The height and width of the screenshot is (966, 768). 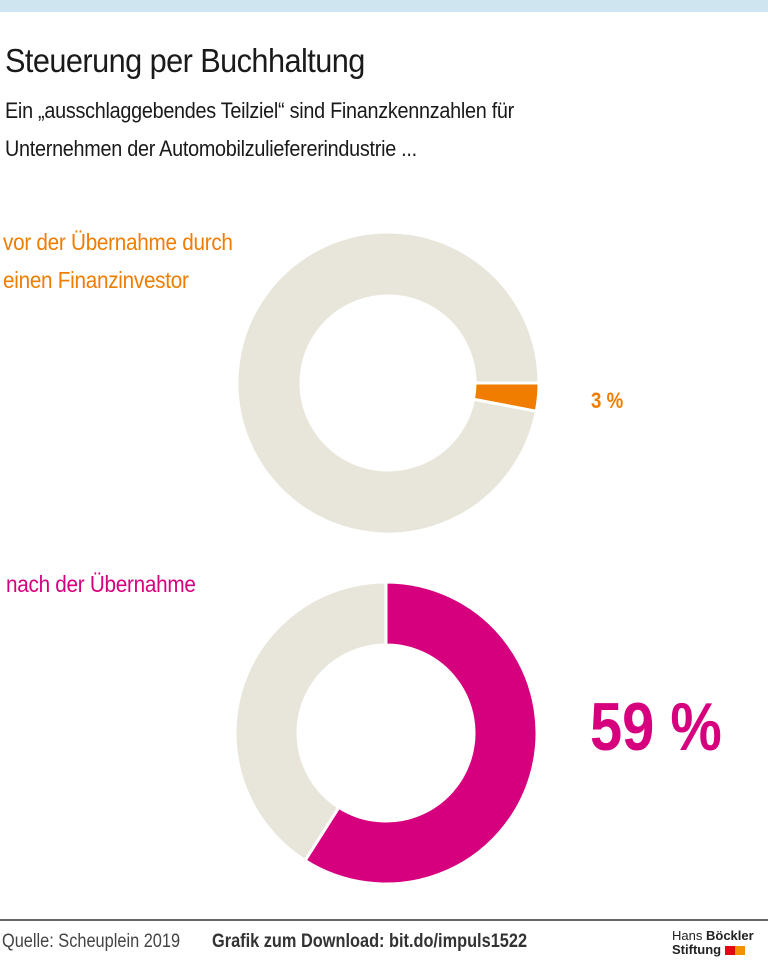 What do you see at coordinates (607, 400) in the screenshot?
I see `before-value-label: 3 %` at bounding box center [607, 400].